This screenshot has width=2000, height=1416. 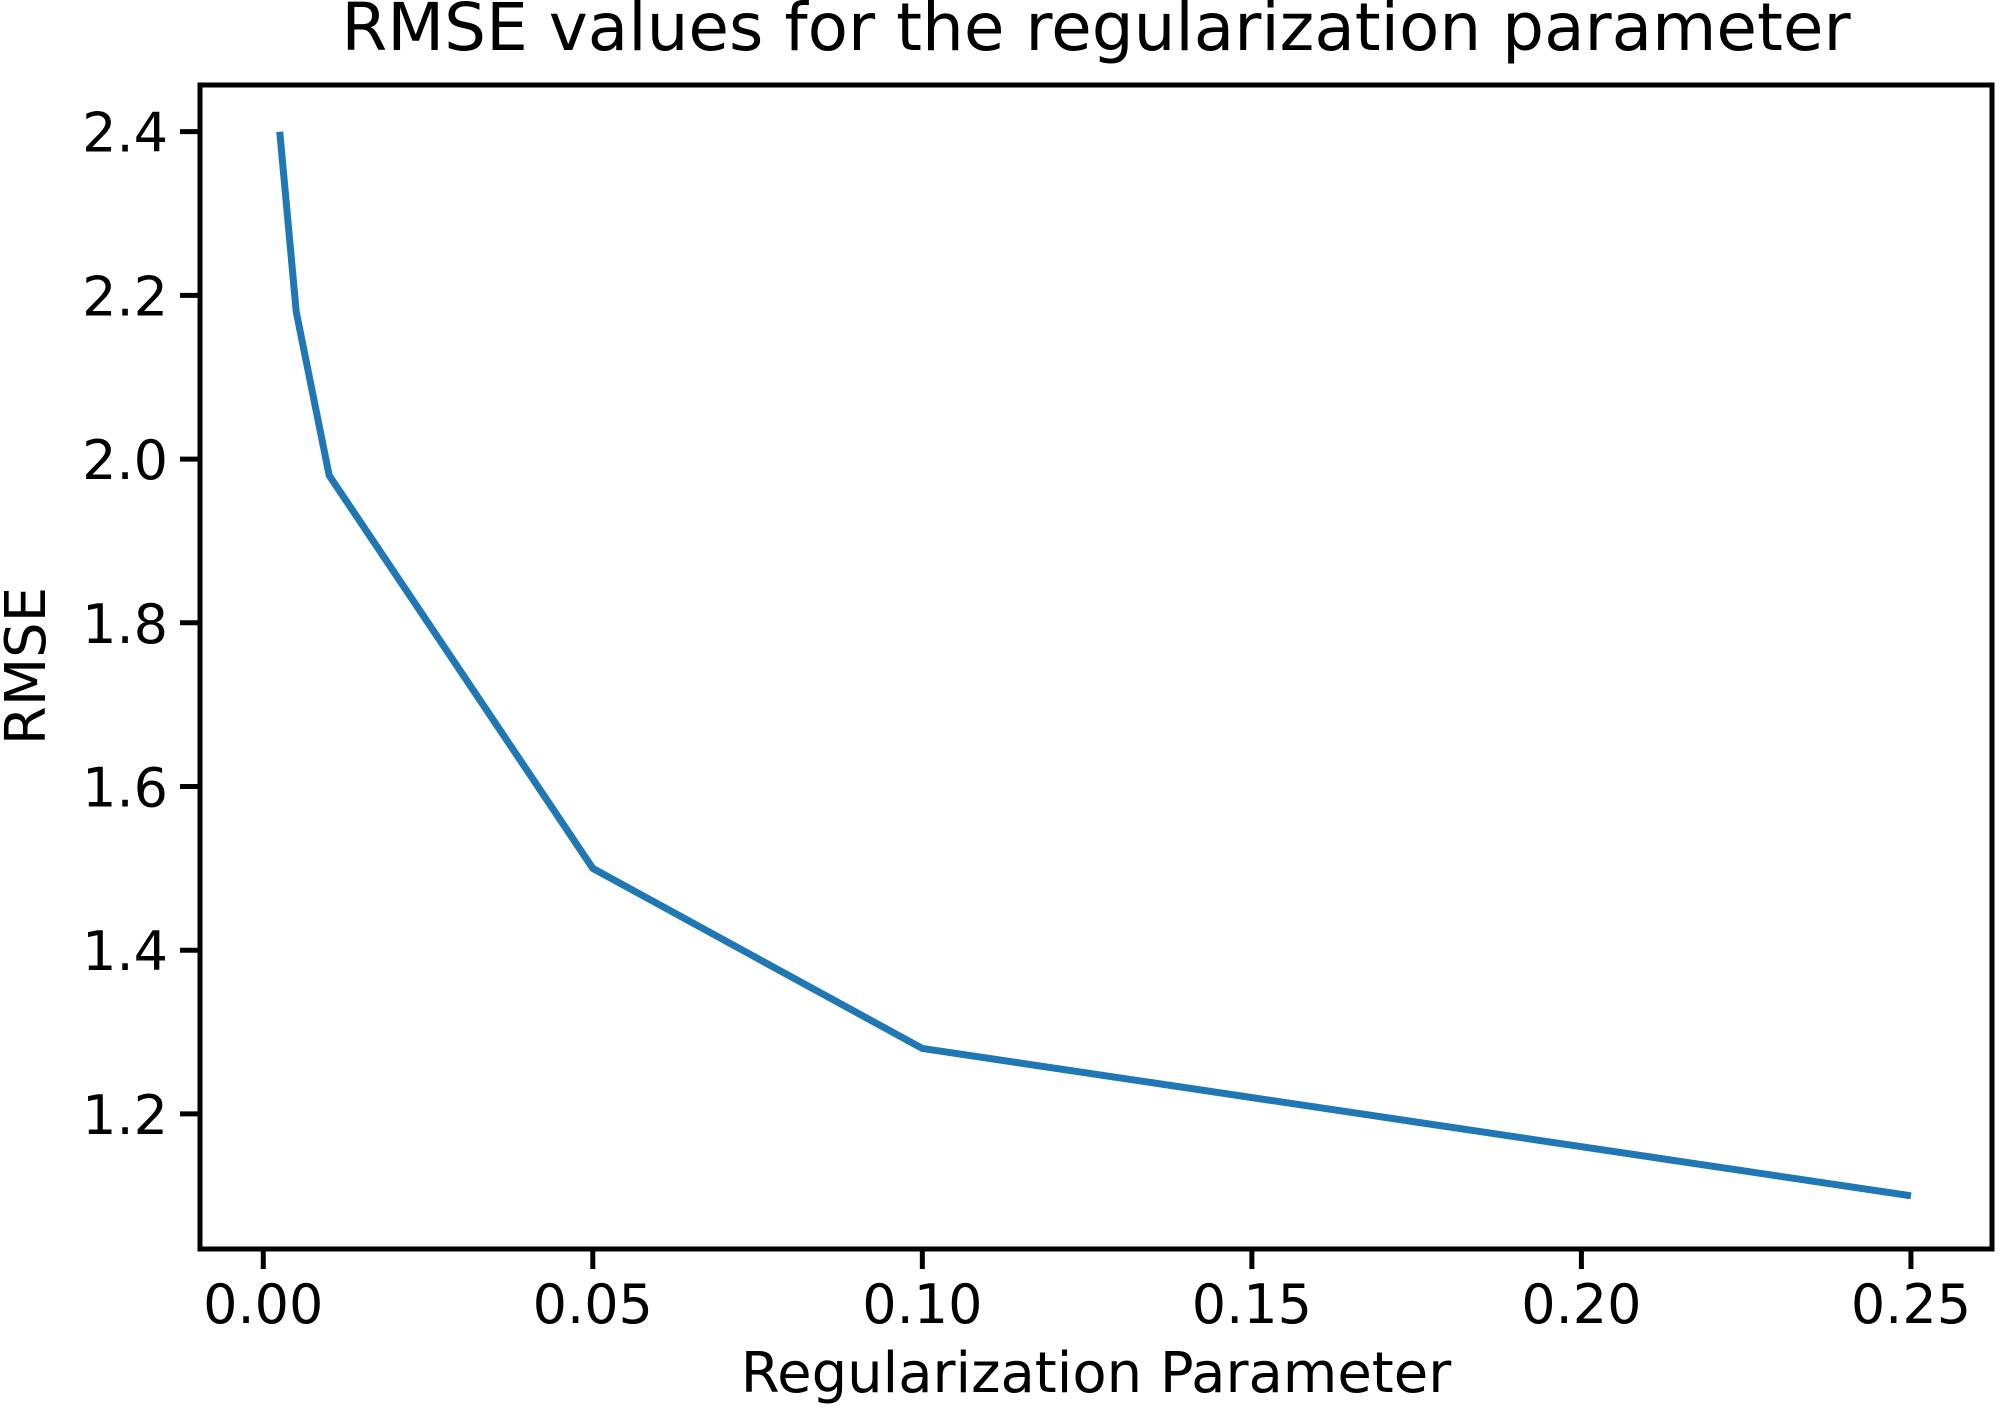 I want to click on x-tick-label: 0.20, so click(x=1581, y=1304).